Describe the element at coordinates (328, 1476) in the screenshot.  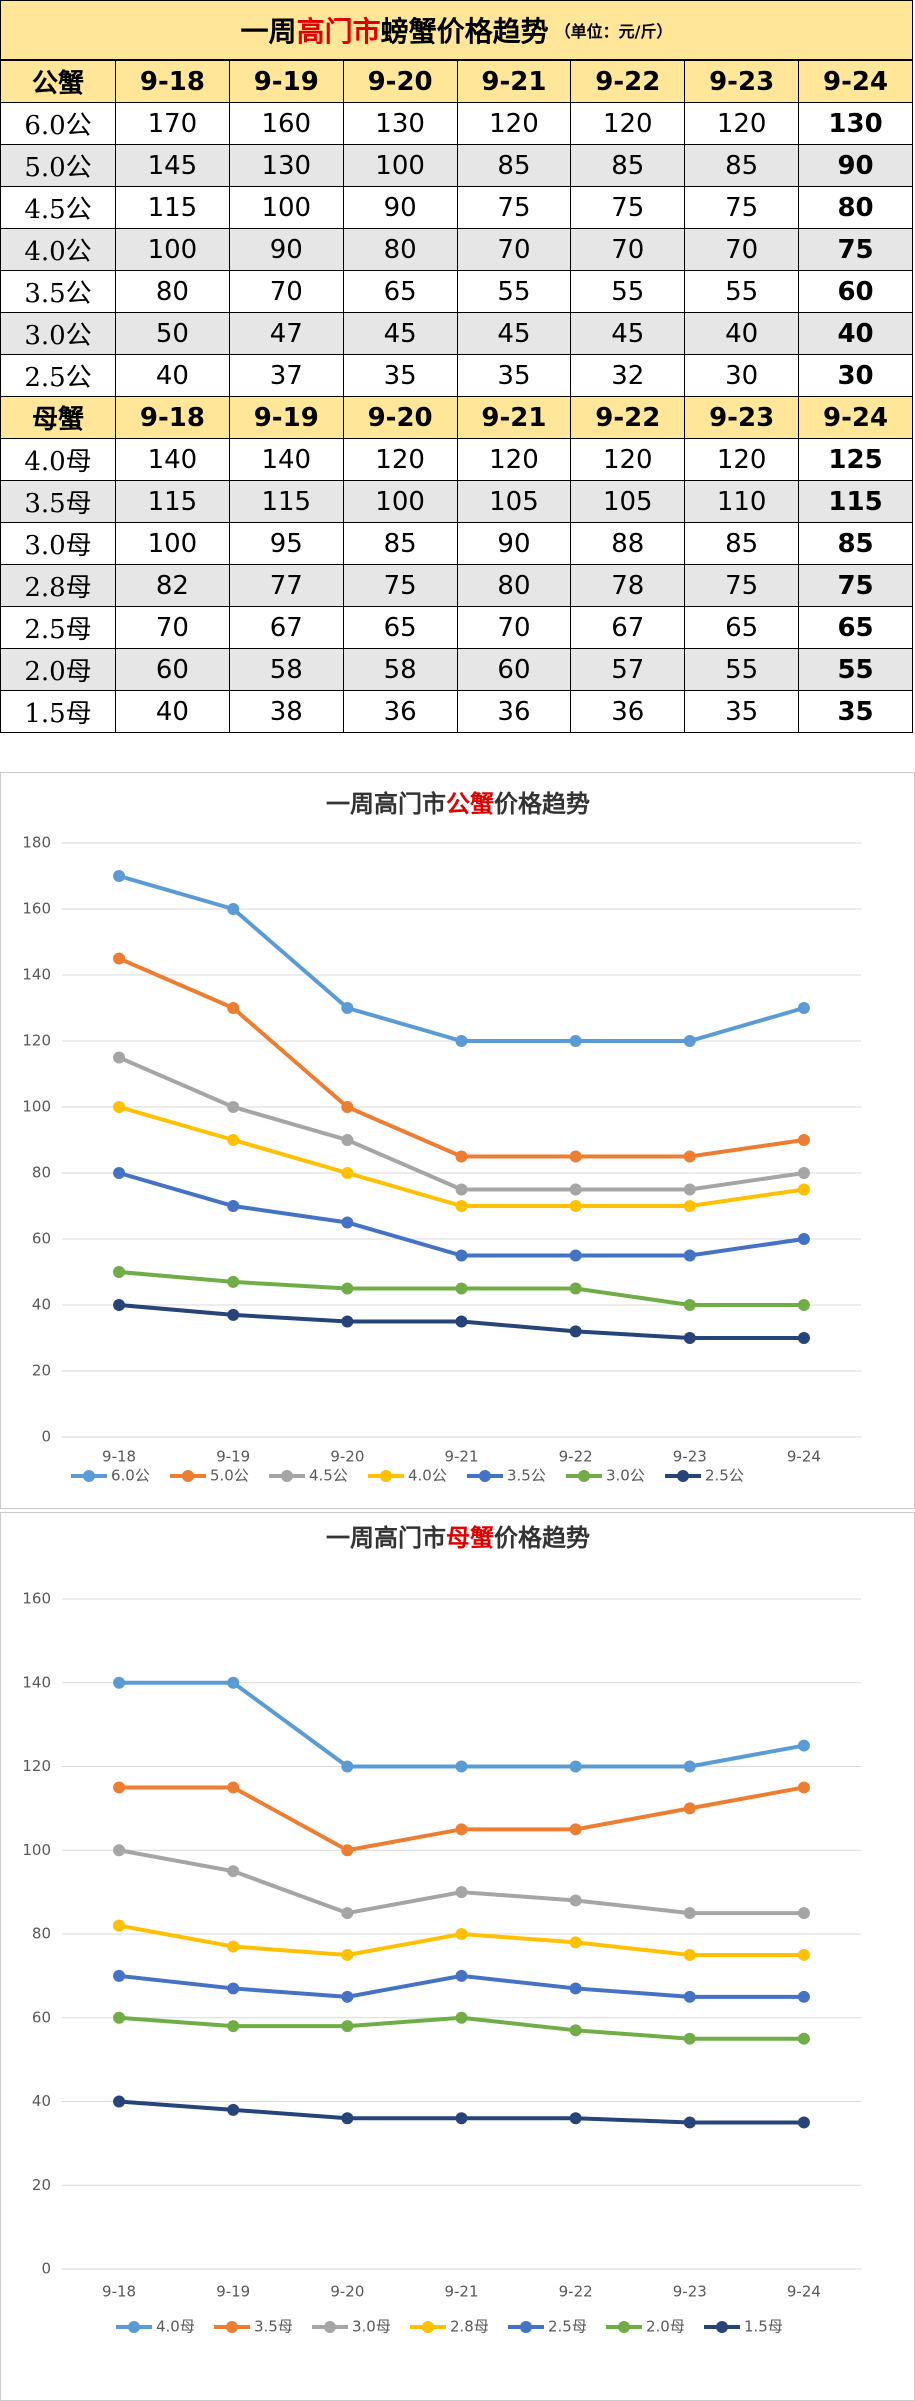
I see `legend-label: 4.5公` at that location.